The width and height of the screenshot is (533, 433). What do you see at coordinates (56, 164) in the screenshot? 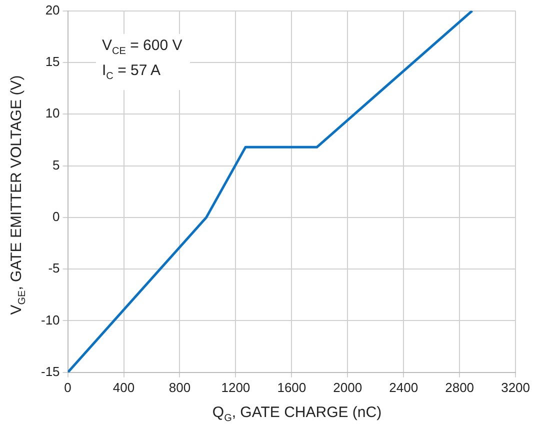
I see `y-tick-label: 5` at bounding box center [56, 164].